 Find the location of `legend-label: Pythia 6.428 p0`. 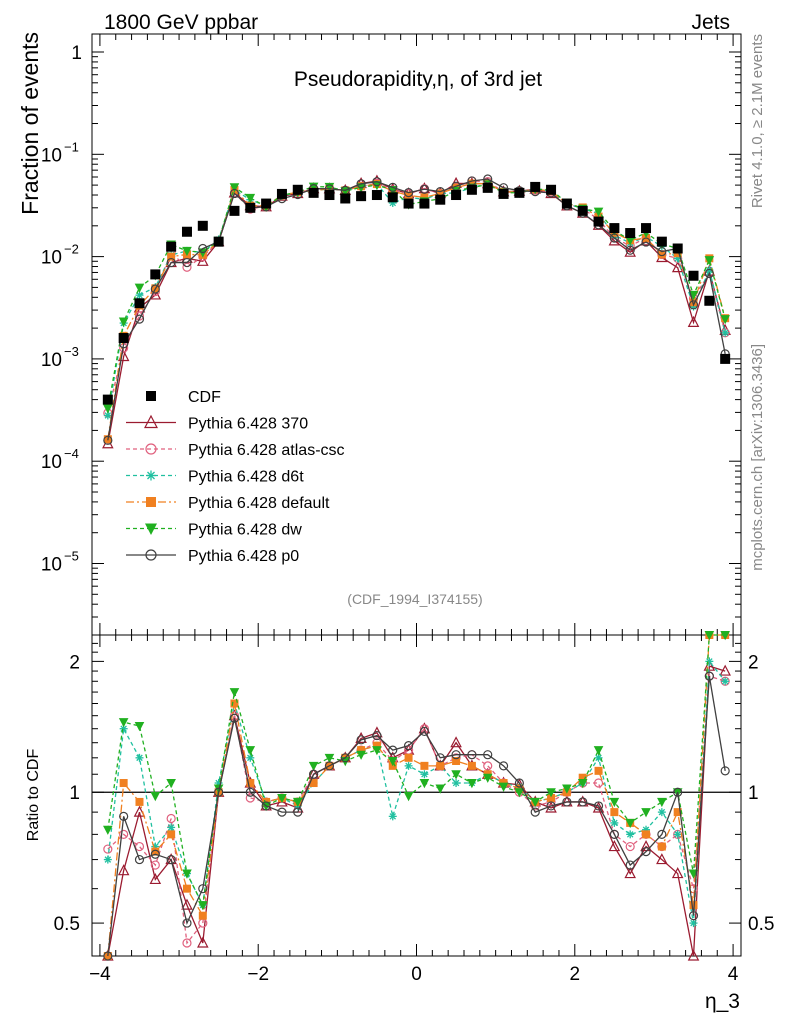

legend-label: Pythia 6.428 p0 is located at coordinates (243, 556).